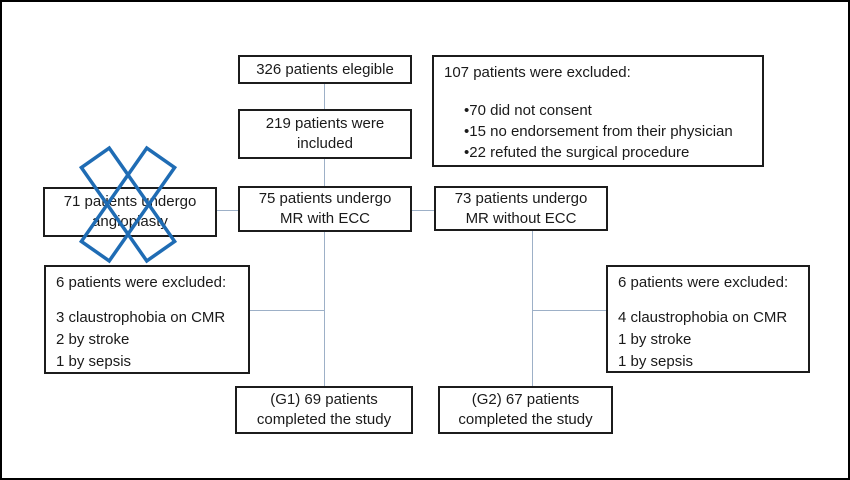 The width and height of the screenshot is (850, 480). I want to click on box-included-label: 219 patients were included, so click(325, 133).